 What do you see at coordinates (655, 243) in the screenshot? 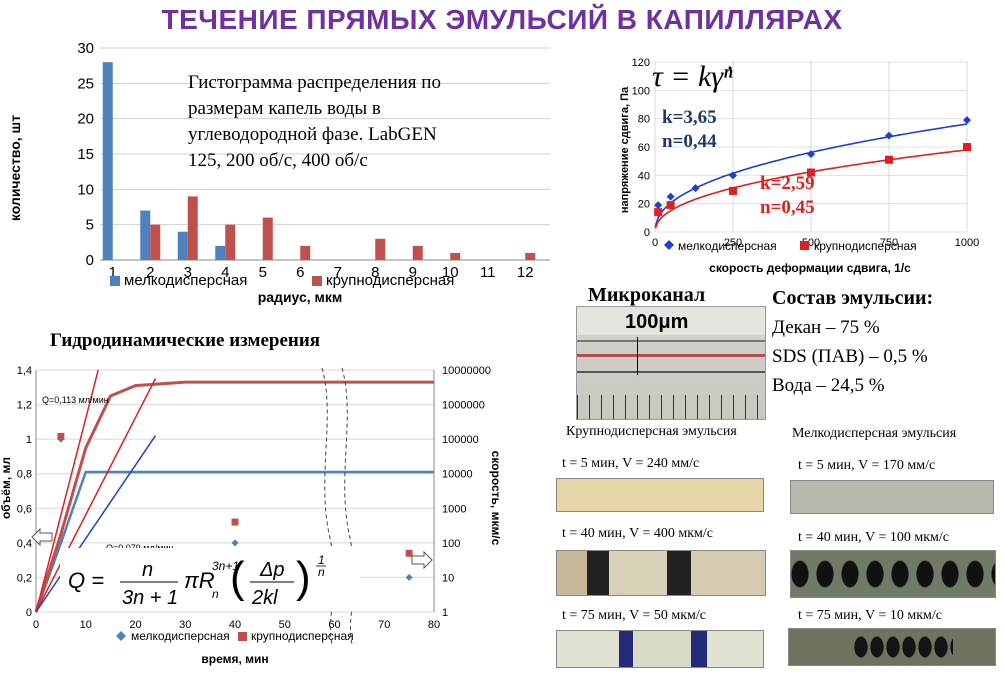
I see `flow-xtick: 0` at bounding box center [655, 243].